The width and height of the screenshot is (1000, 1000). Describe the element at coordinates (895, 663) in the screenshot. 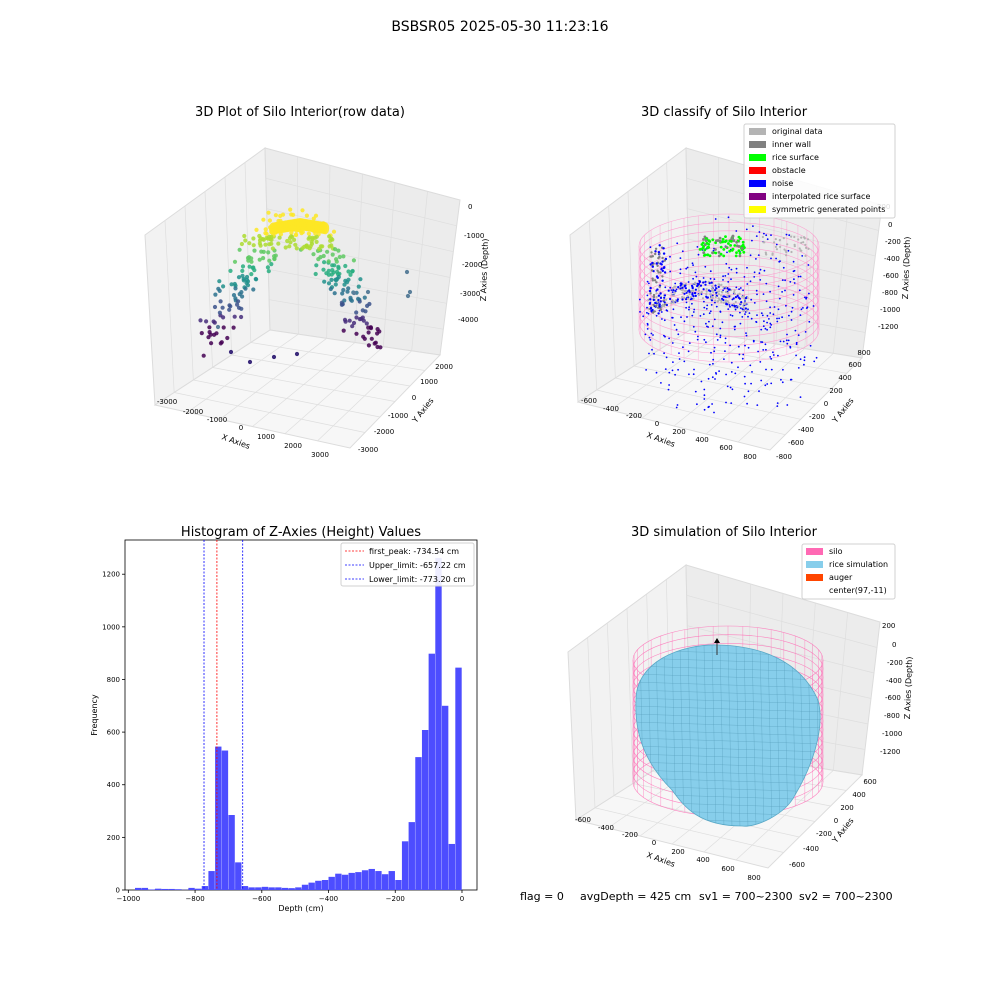

I see `simulation-3d-ztick: -200` at that location.